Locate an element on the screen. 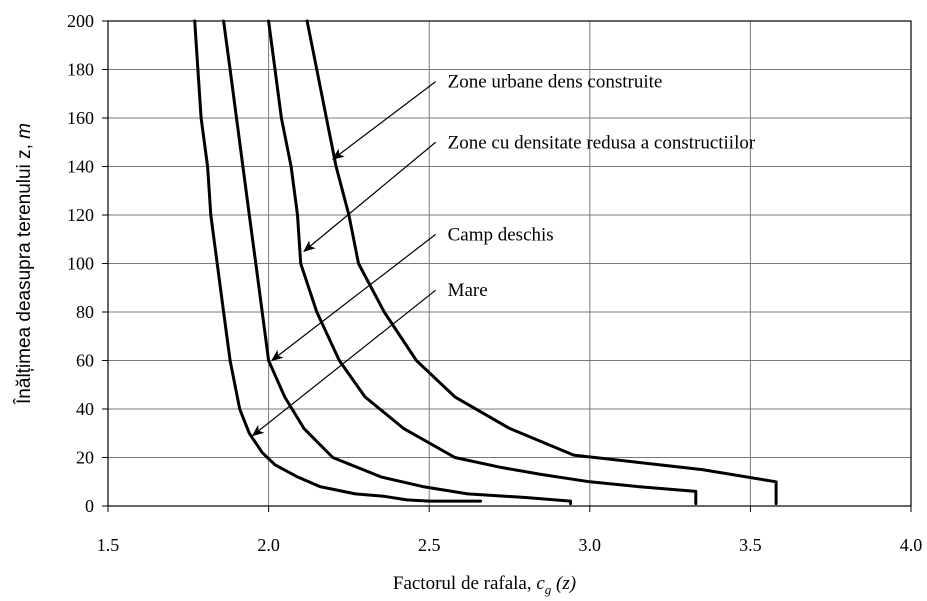 This screenshot has height=601, width=927. y-axis-label-main: Înălțimea deasupra terenului z, is located at coordinates (24, 272).